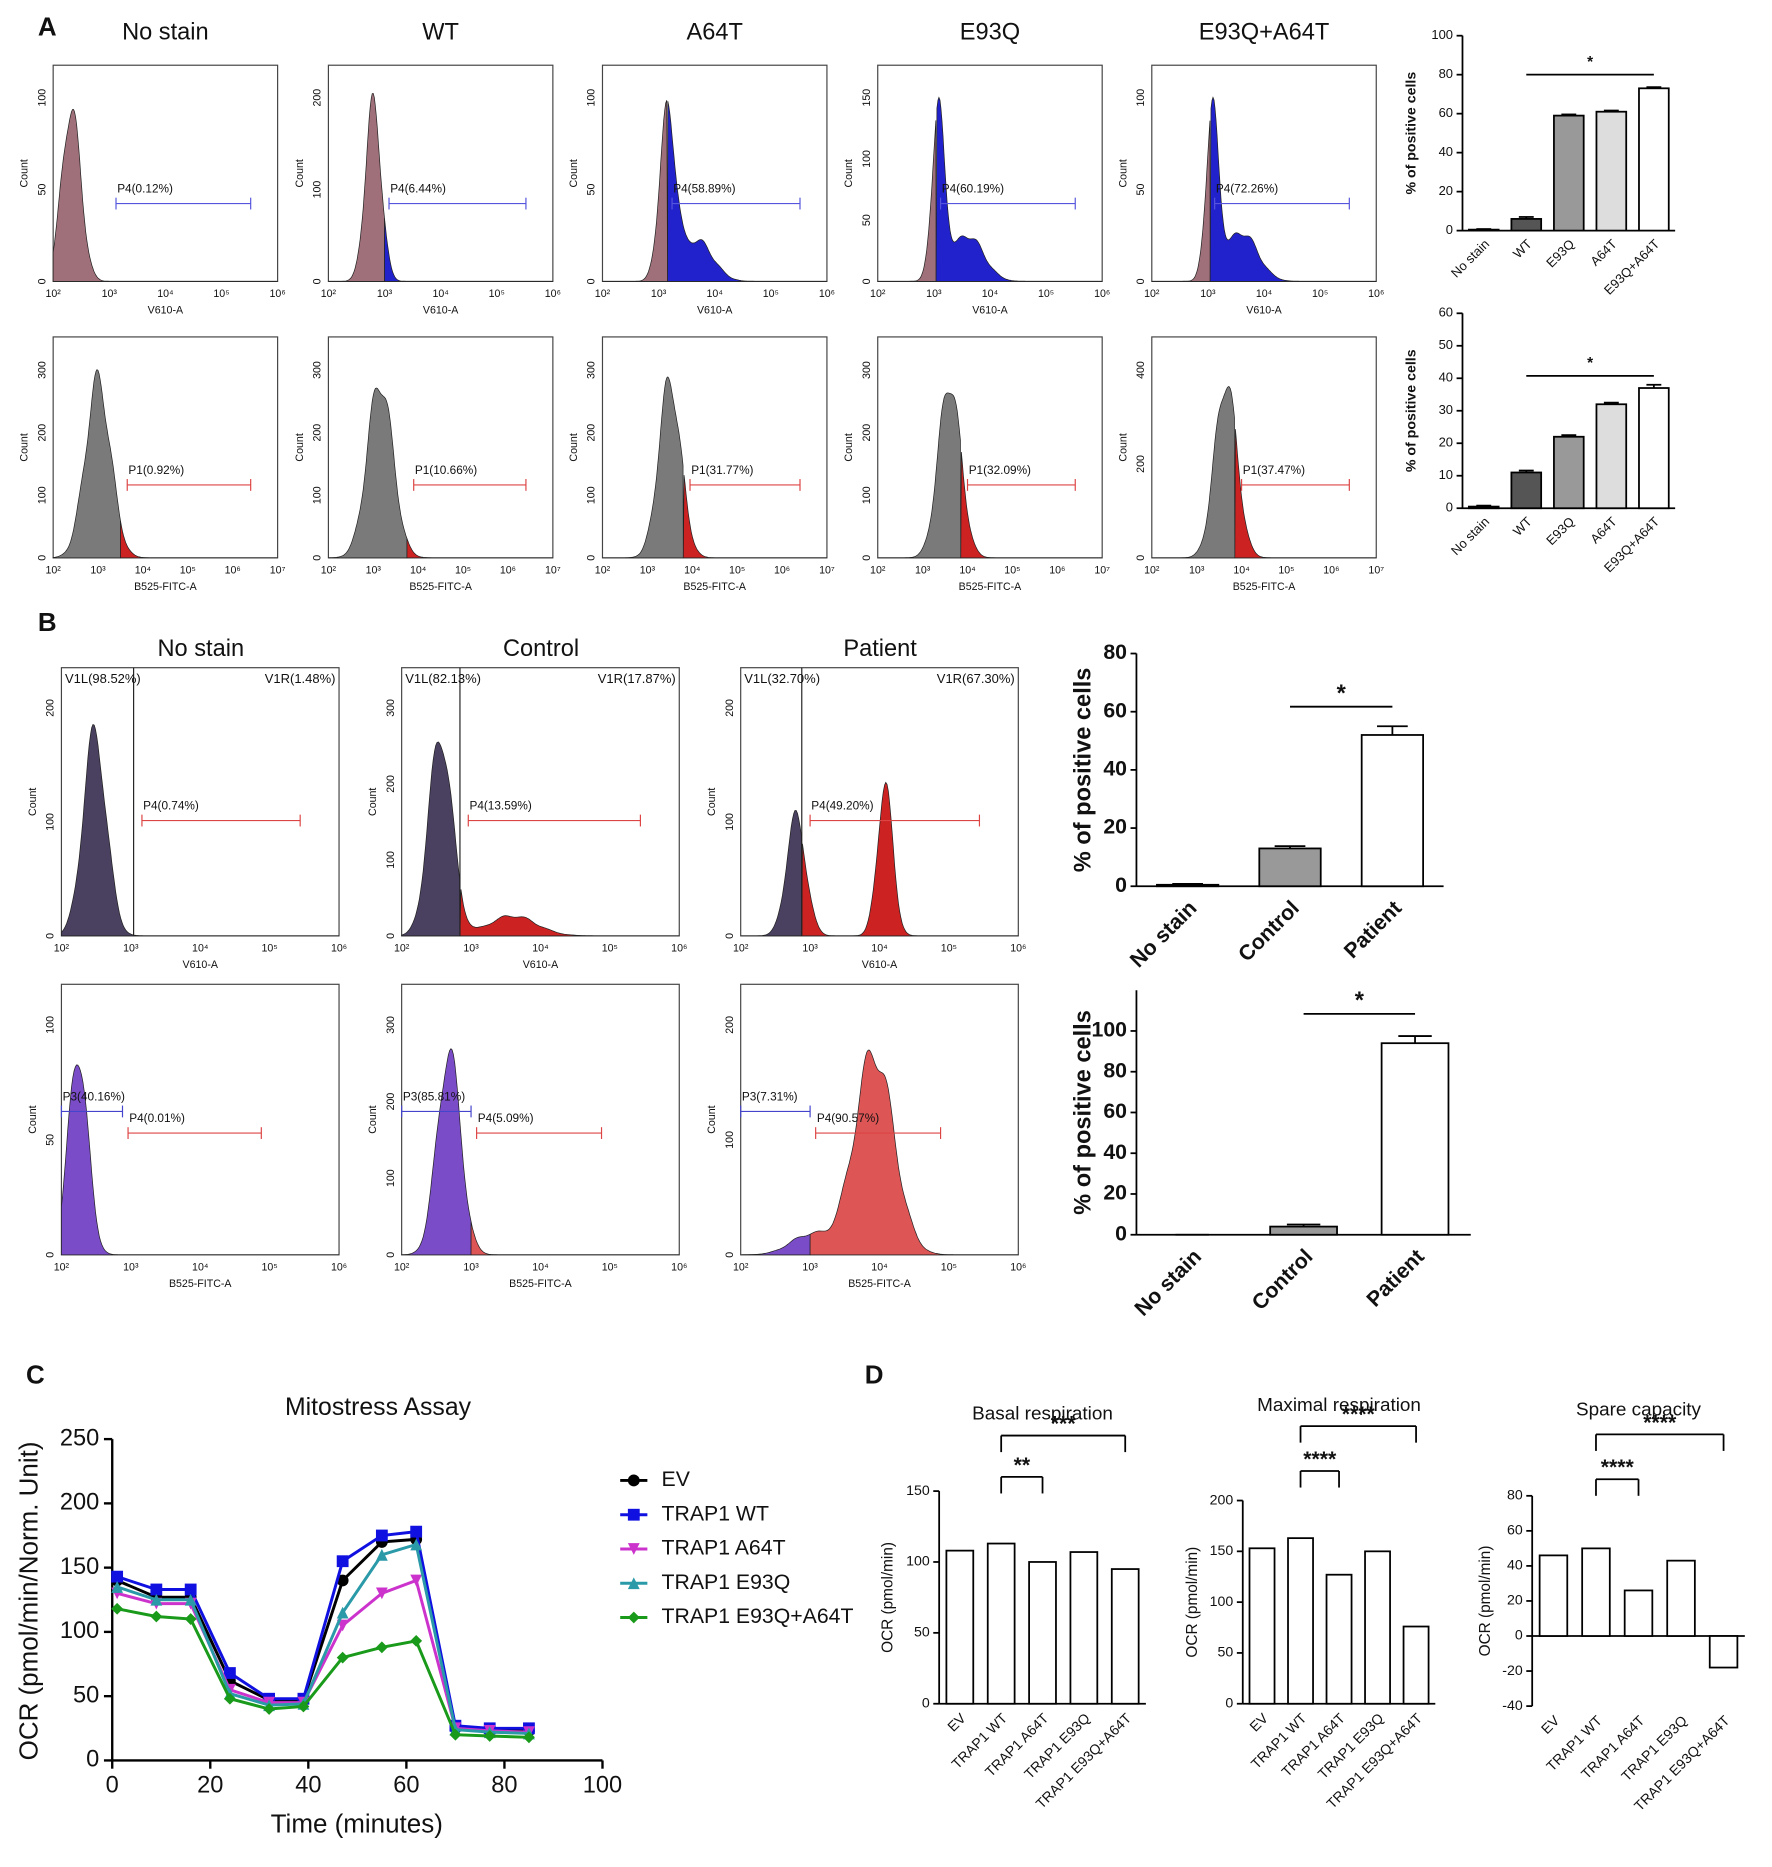 The image size is (1772, 1867). Describe the element at coordinates (322, 1673) in the screenshot. I see `series-line` at that location.